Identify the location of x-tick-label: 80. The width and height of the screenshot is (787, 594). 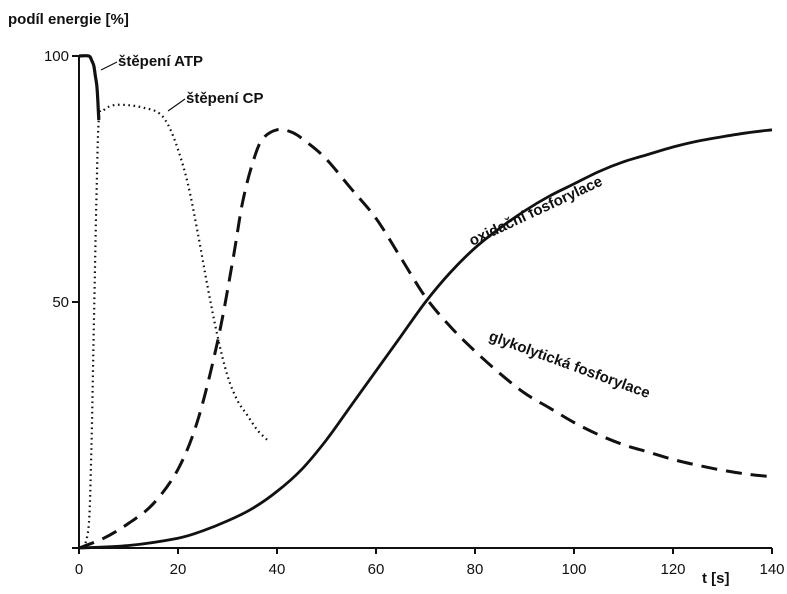
(475, 569).